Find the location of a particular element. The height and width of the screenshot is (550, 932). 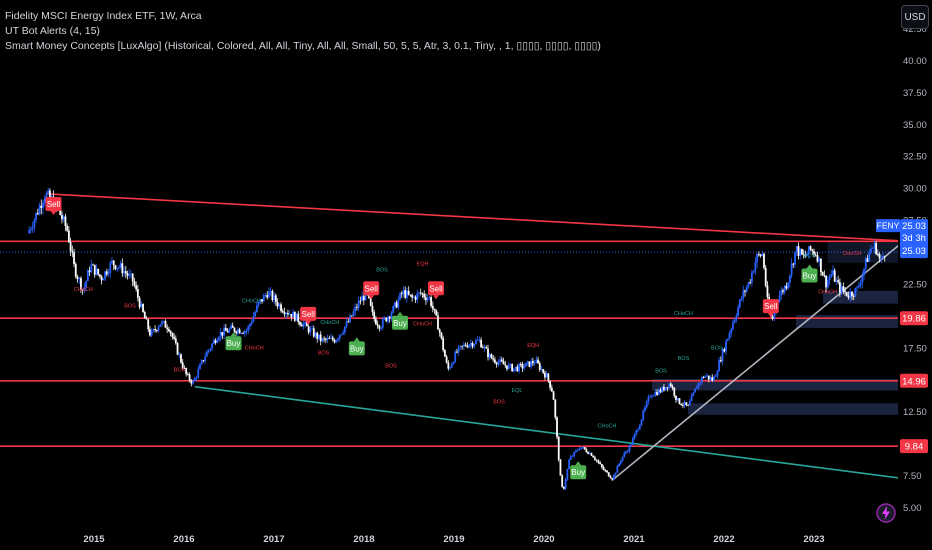

level-price-tag is located at coordinates (914, 446).